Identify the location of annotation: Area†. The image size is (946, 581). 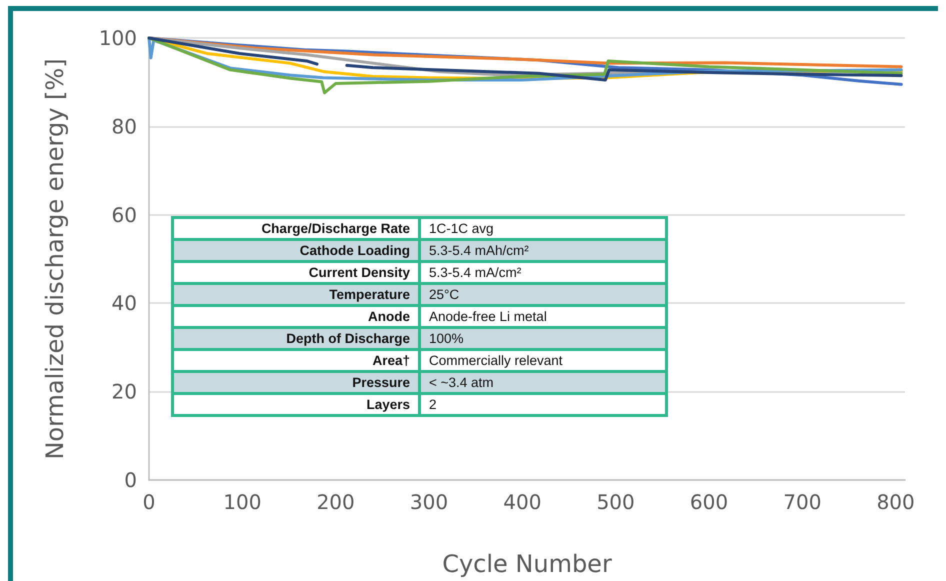
(296, 361).